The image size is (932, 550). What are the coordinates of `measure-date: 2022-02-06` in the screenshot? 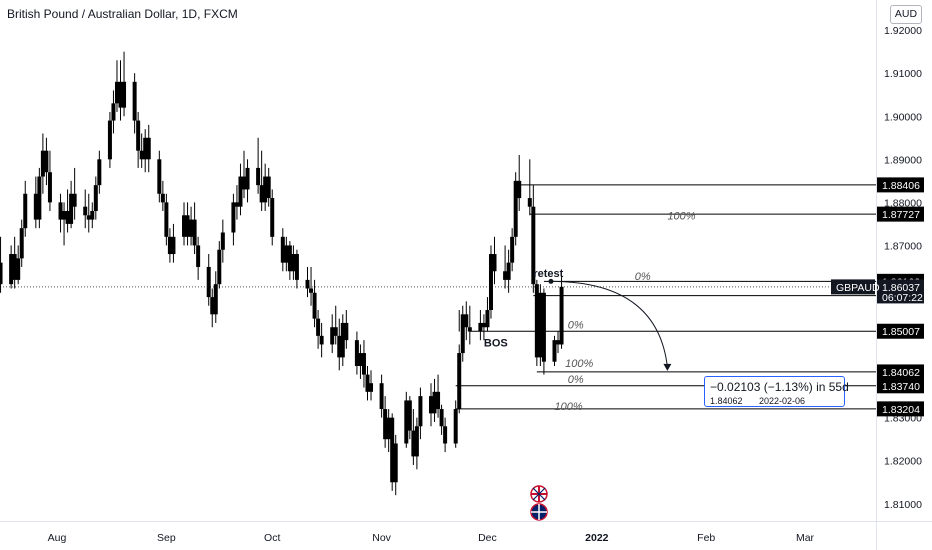 It's located at (782, 401).